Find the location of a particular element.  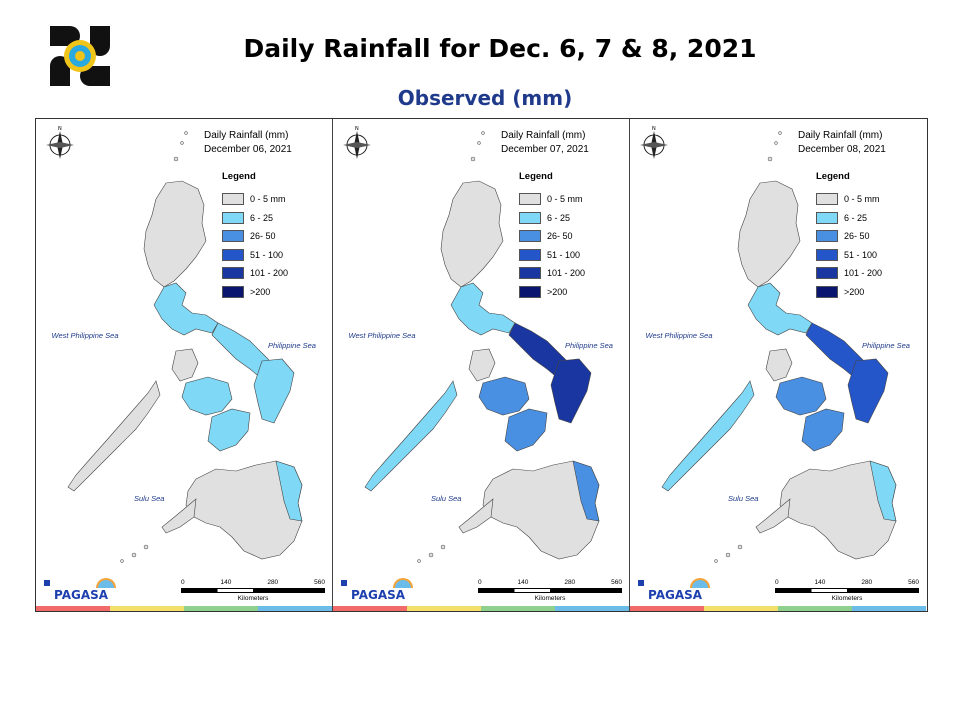

panel-title: Daily Rainfall (mm) December 08, 2021 is located at coordinates (842, 143).